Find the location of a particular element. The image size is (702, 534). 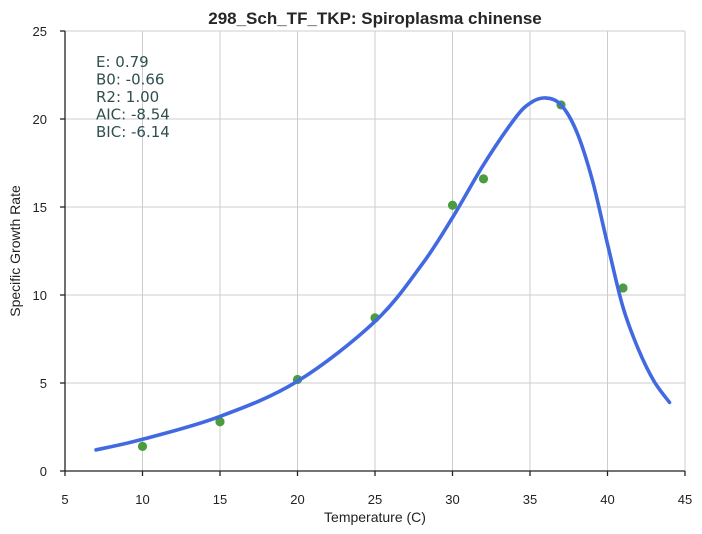

x-tick-label: 10 is located at coordinates (142, 499).